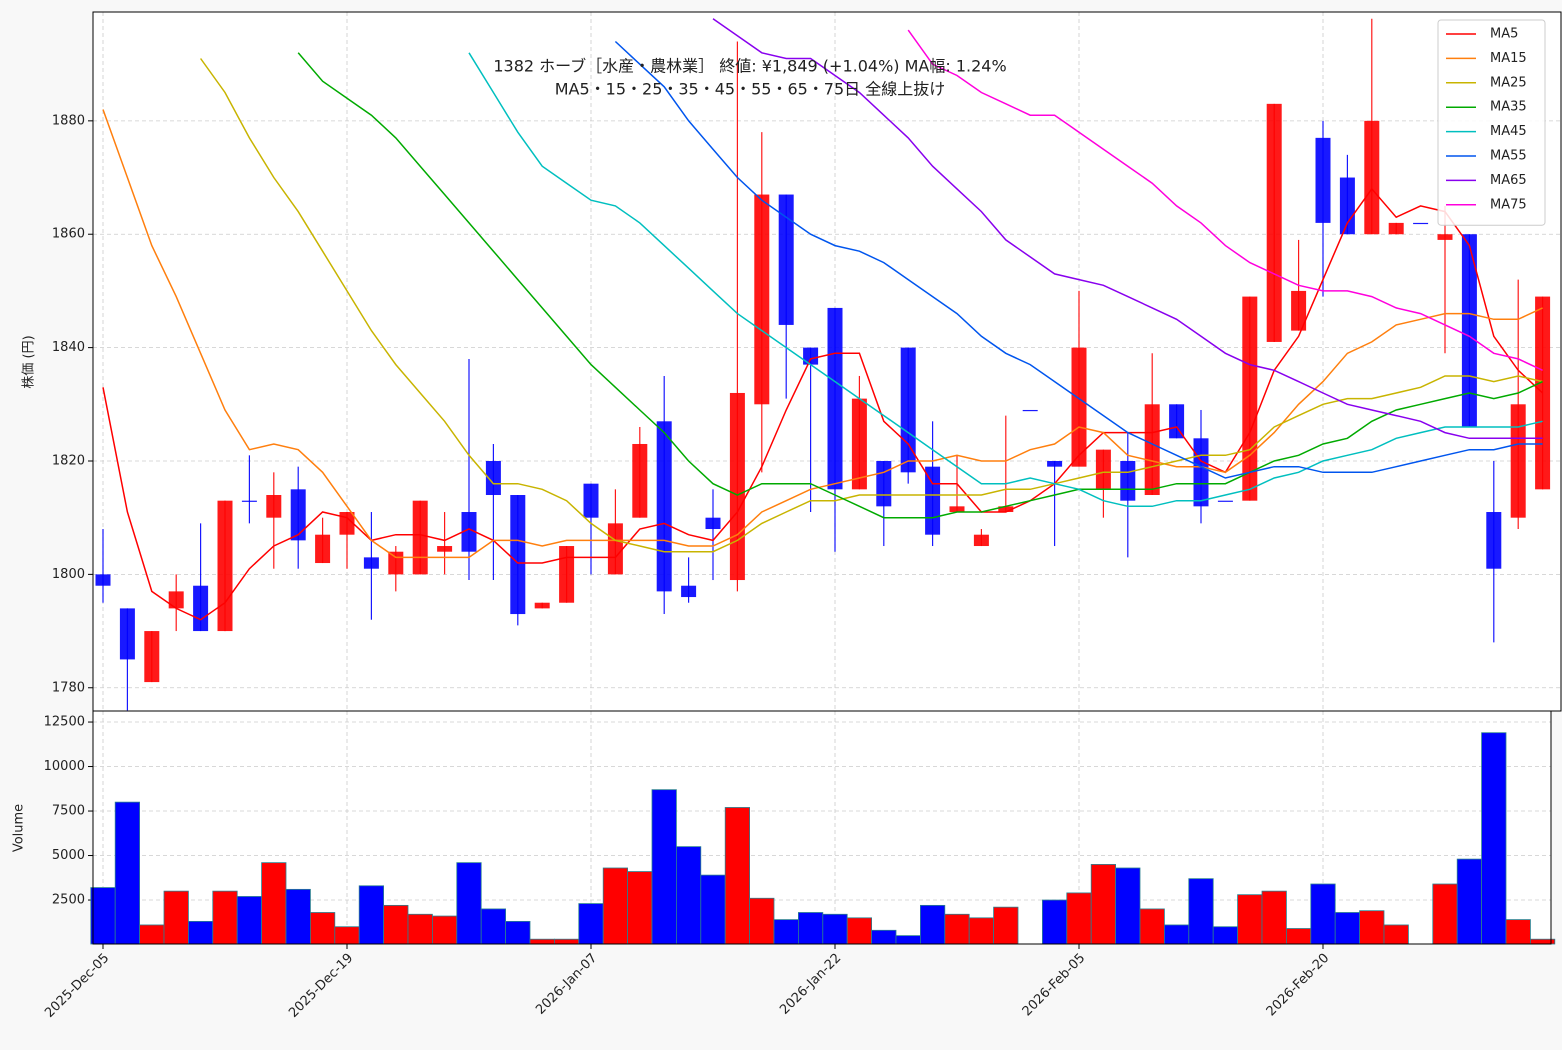  I want to click on y-axis-label: 株価 (円), so click(29, 361).